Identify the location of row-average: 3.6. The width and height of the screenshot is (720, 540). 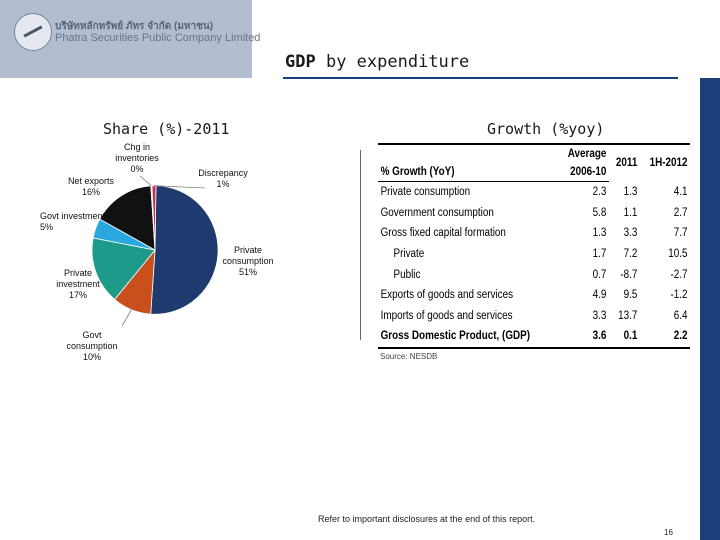
(586, 337).